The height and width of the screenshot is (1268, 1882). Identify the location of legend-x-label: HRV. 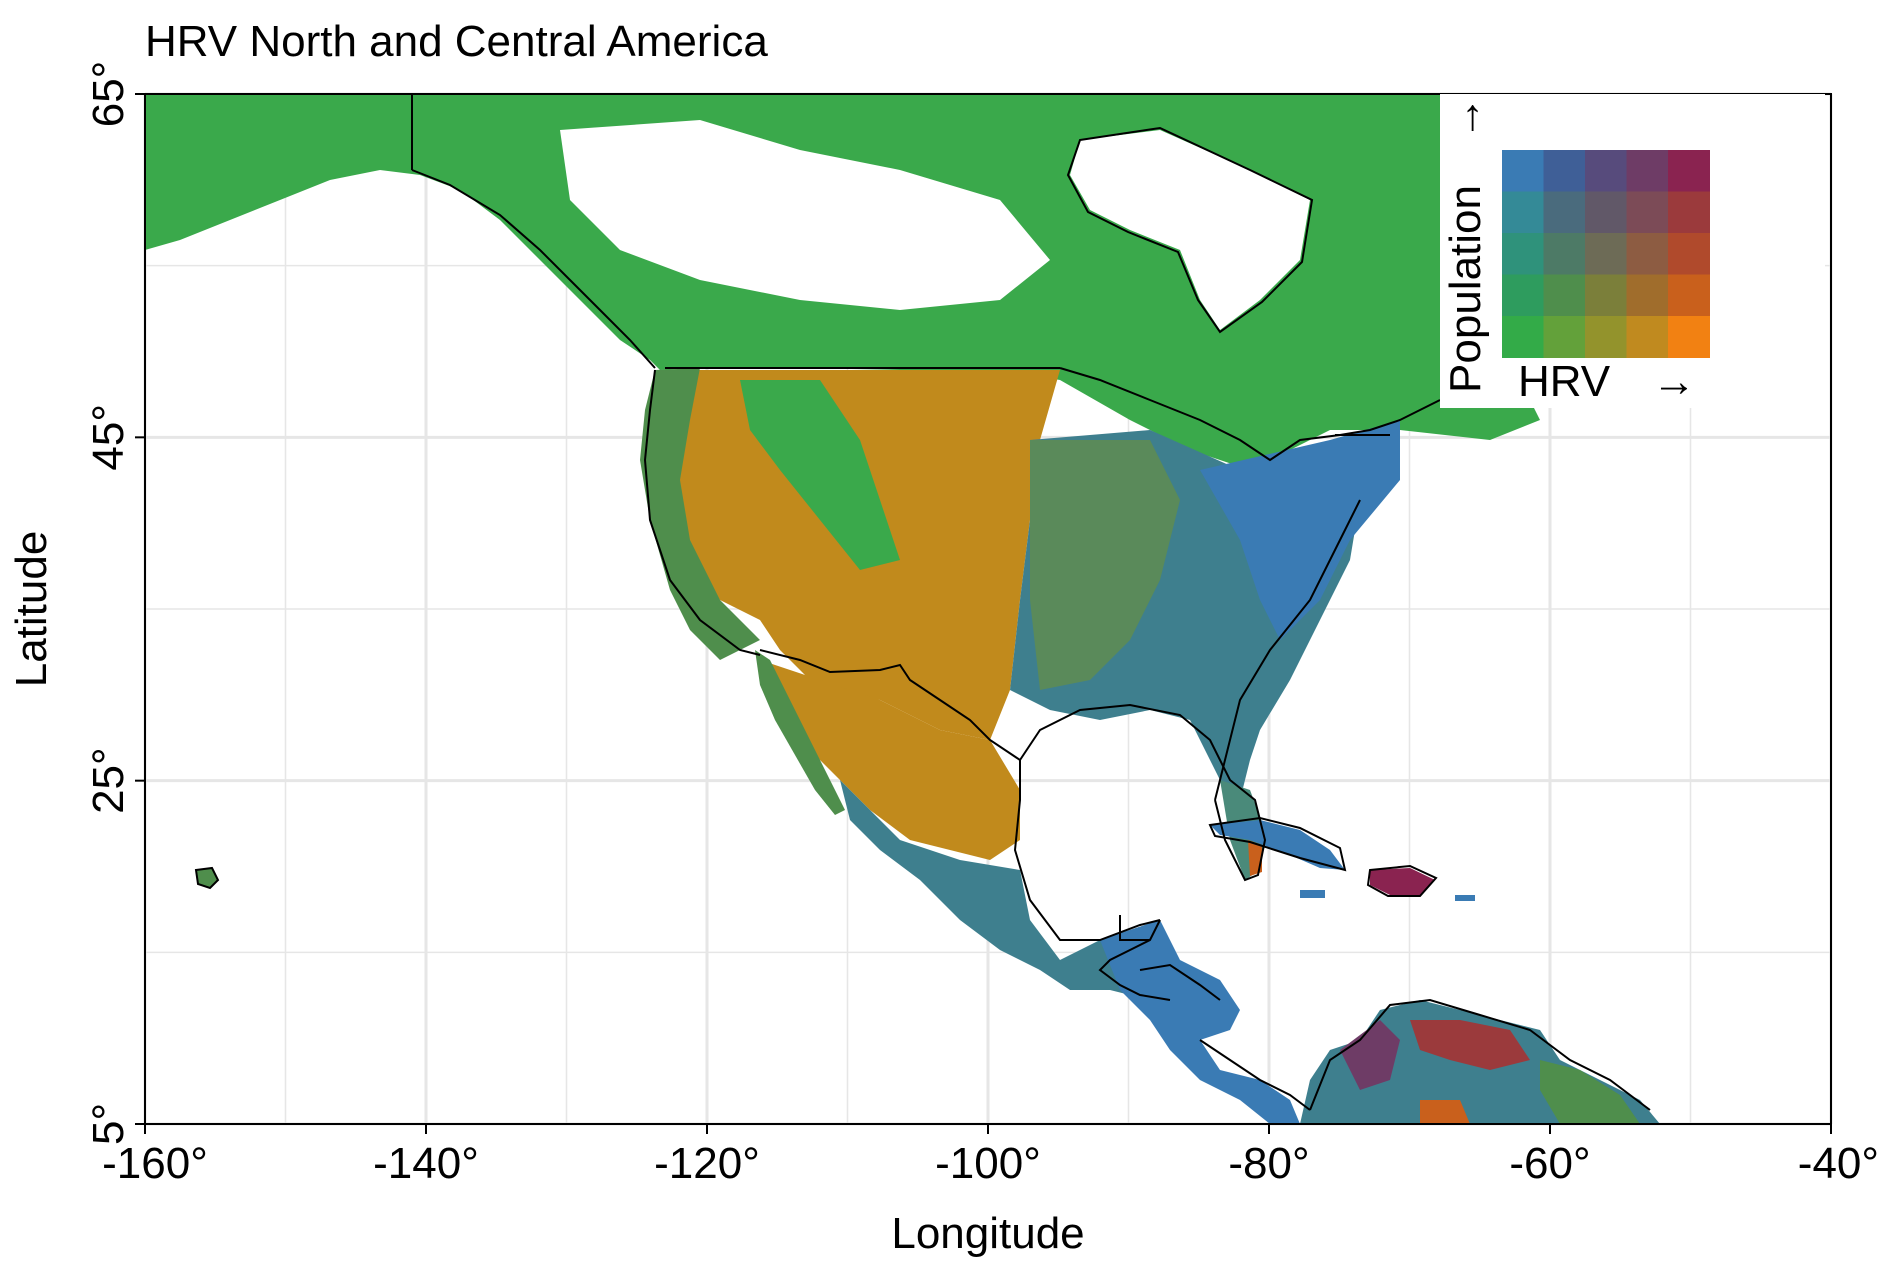
(1564, 381).